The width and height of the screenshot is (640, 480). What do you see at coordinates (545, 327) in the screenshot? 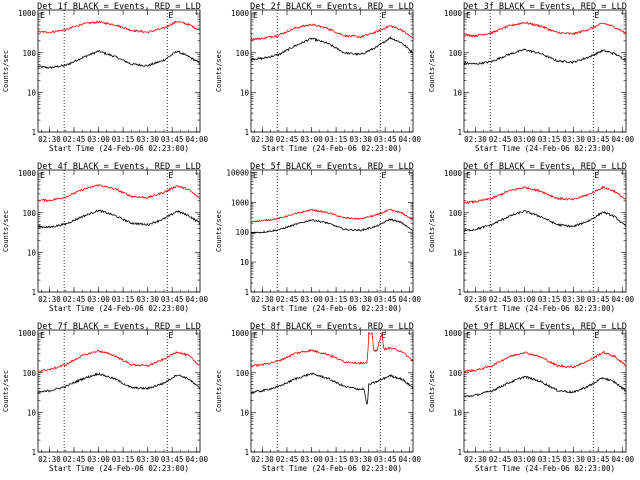
I see `panel-title: Det 9f BLACK = Events, RED = LLD` at bounding box center [545, 327].